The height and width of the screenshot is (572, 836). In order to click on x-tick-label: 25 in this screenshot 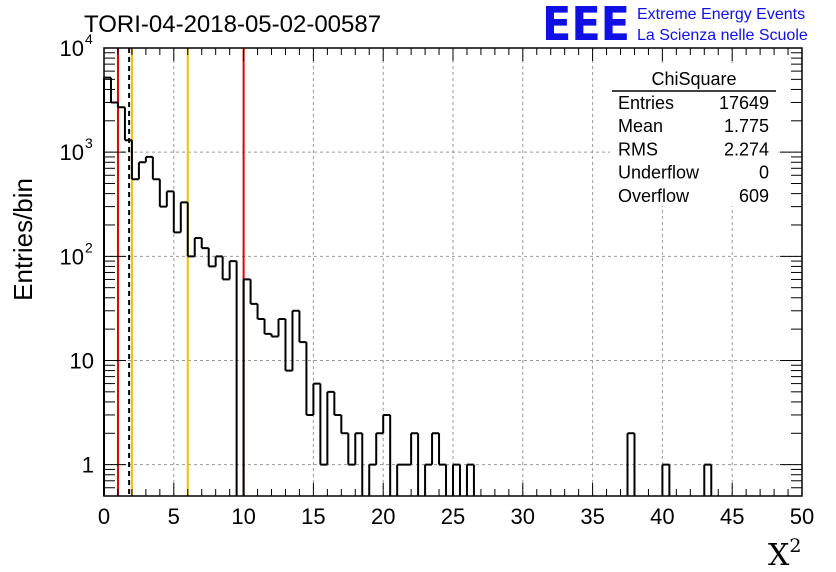, I will do `click(453, 516)`.